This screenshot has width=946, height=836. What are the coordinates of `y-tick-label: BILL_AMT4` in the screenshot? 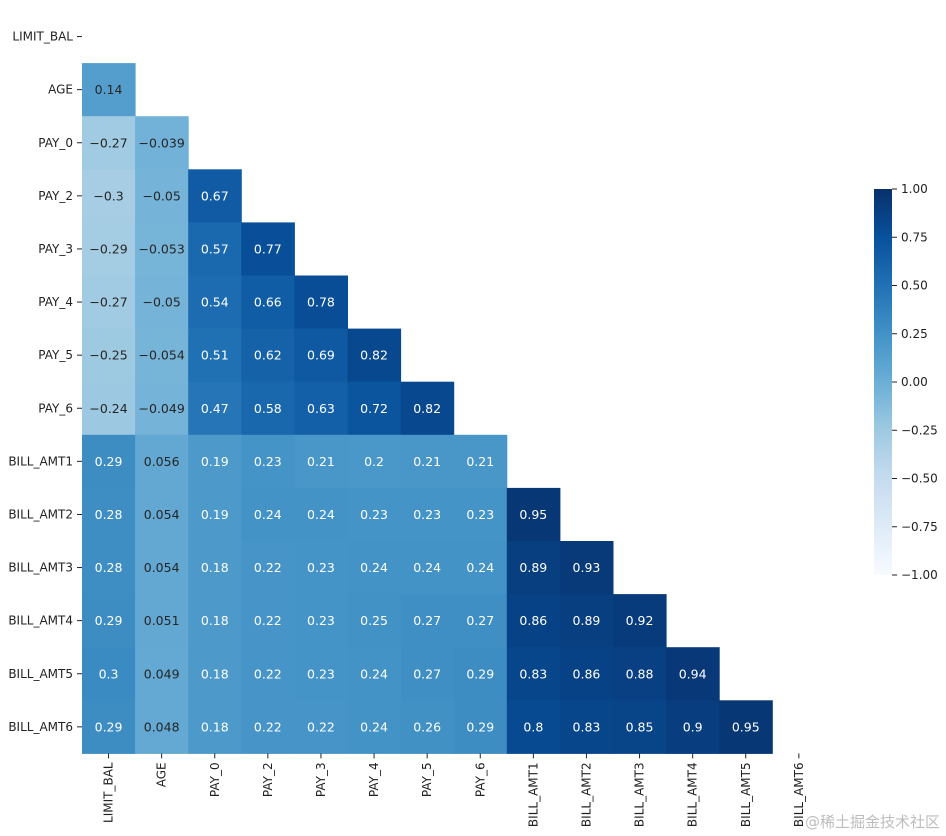 It's located at (40, 621).